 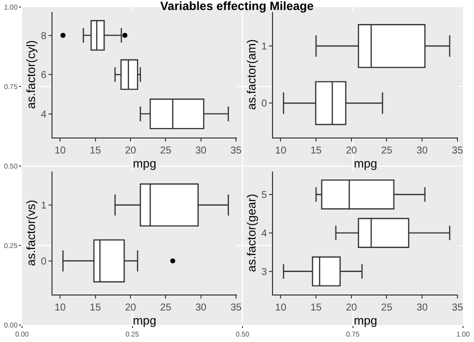 What do you see at coordinates (43, 76) in the screenshot?
I see `y-tick-label: 6` at bounding box center [43, 76].